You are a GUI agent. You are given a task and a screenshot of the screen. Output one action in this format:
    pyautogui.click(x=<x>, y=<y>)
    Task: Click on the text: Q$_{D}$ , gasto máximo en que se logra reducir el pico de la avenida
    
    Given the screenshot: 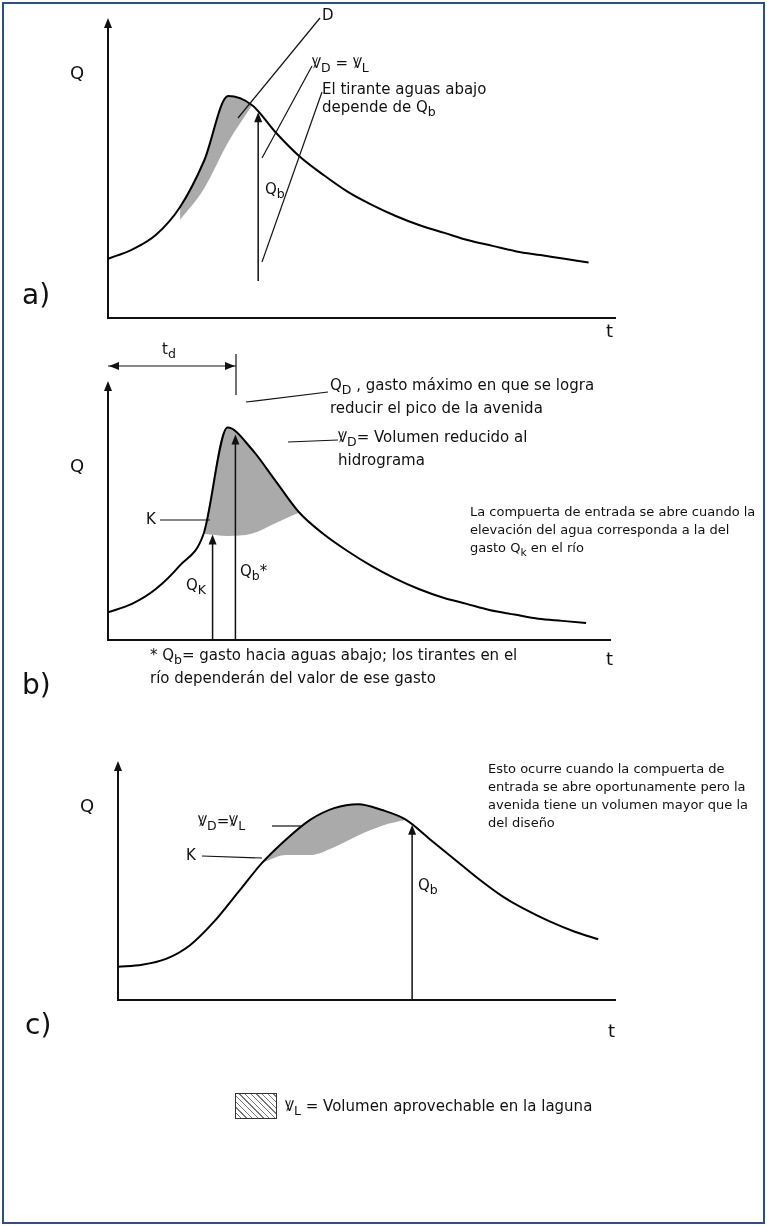 What is the action you would take?
    pyautogui.click(x=462, y=396)
    